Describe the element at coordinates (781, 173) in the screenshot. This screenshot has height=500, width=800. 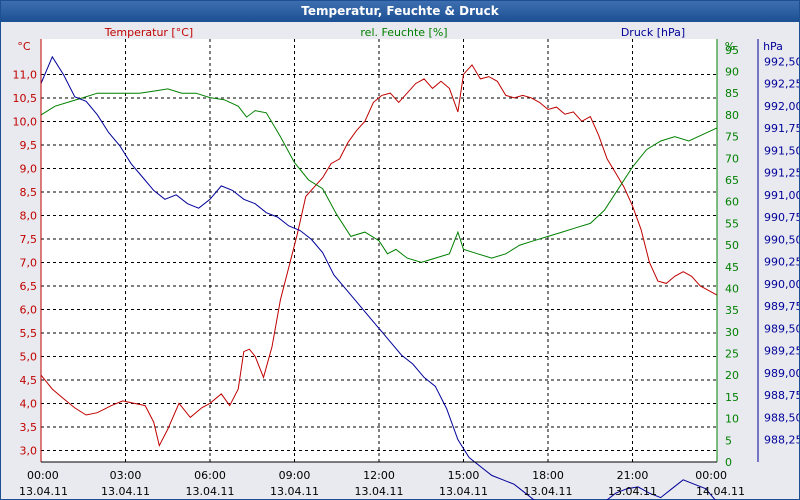
I see `tick-label-pressure: 991,25` at that location.